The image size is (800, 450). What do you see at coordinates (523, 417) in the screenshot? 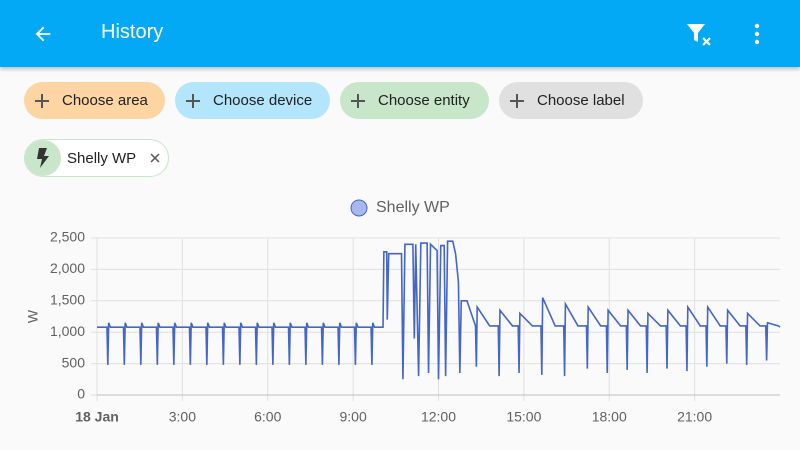
I see `x-tick-label: 15:00` at bounding box center [523, 417].